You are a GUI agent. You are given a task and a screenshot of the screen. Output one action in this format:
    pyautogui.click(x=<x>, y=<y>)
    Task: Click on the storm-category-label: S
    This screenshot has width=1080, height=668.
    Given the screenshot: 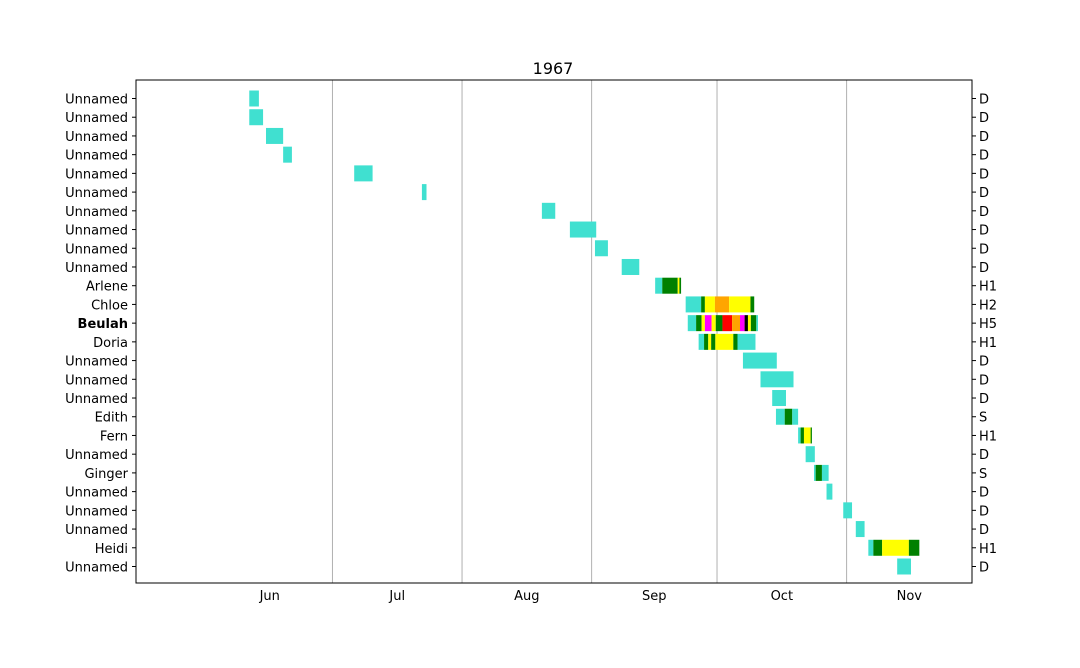 What is the action you would take?
    pyautogui.click(x=983, y=474)
    